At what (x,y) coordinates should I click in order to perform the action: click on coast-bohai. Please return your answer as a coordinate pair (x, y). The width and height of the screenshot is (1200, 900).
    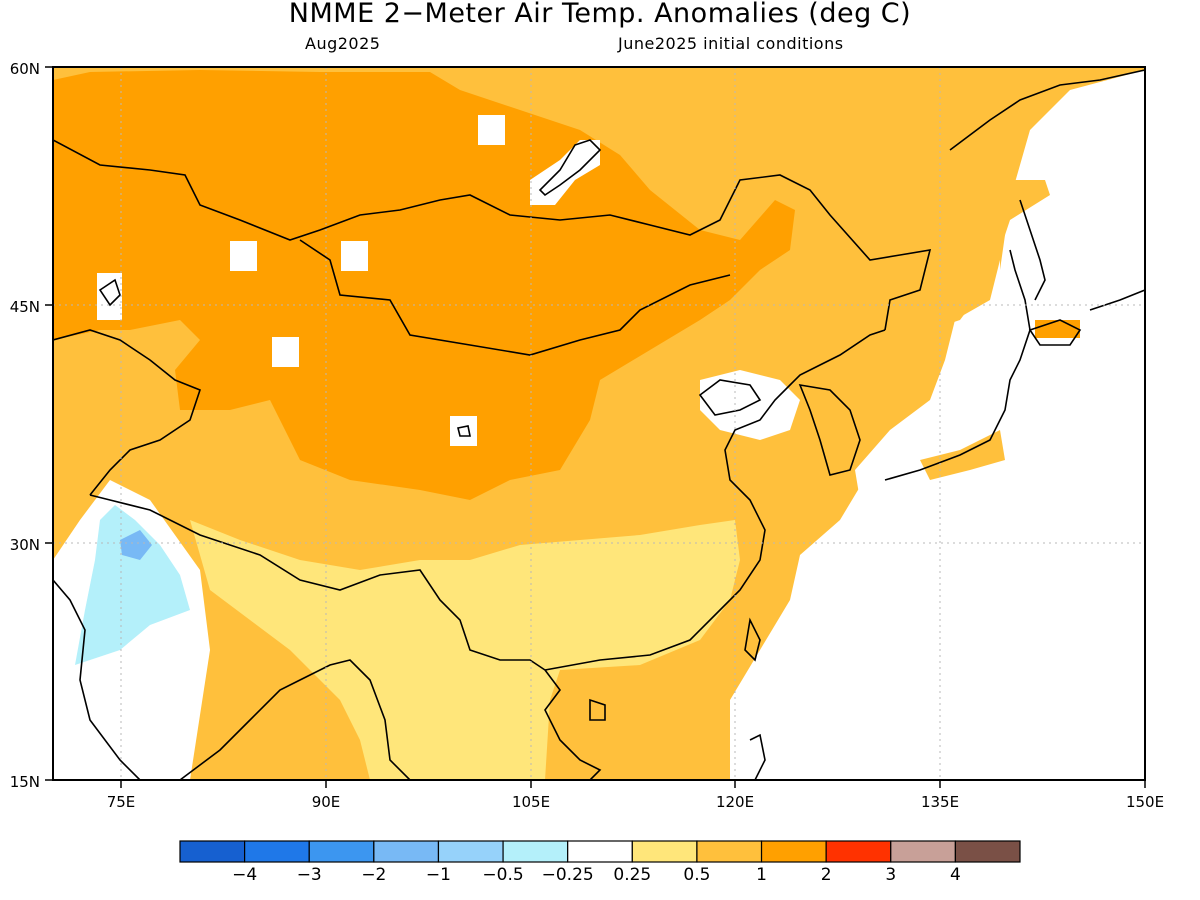
    Looking at the image, I should click on (730, 397).